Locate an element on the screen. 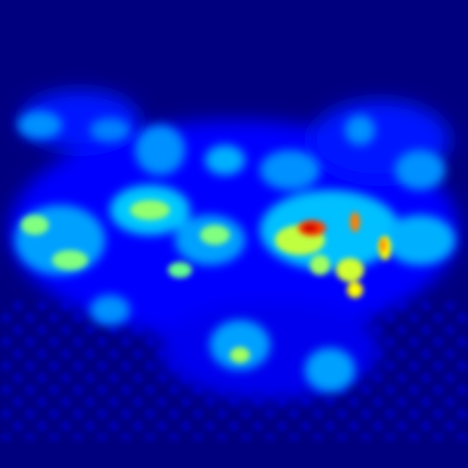 This screenshot has width=468, height=468. blob-layer-hot is located at coordinates (342, 232).